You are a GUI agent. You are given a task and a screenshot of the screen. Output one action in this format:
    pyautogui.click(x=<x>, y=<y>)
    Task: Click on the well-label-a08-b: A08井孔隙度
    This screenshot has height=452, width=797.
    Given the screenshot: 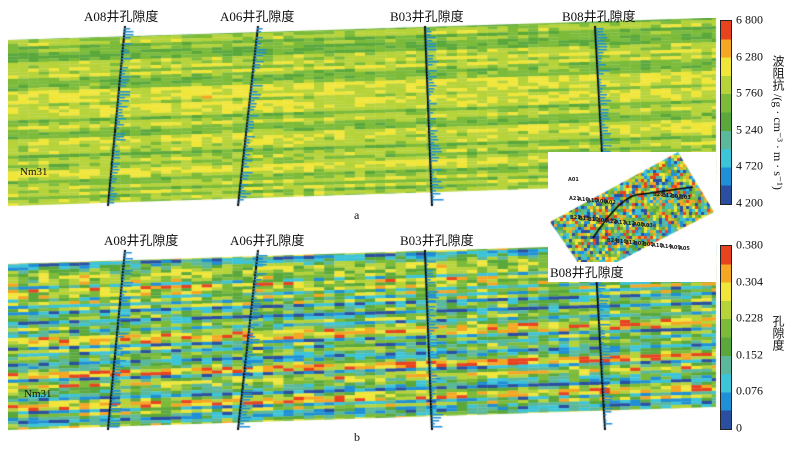 What is the action you would take?
    pyautogui.click(x=141, y=240)
    